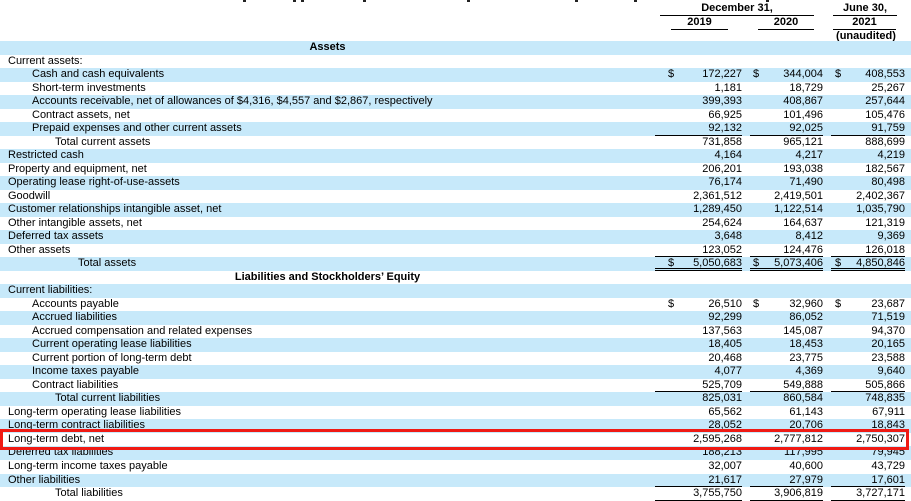 This screenshot has height=501, width=911. I want to click on amount-value: 23,687, so click(888, 303).